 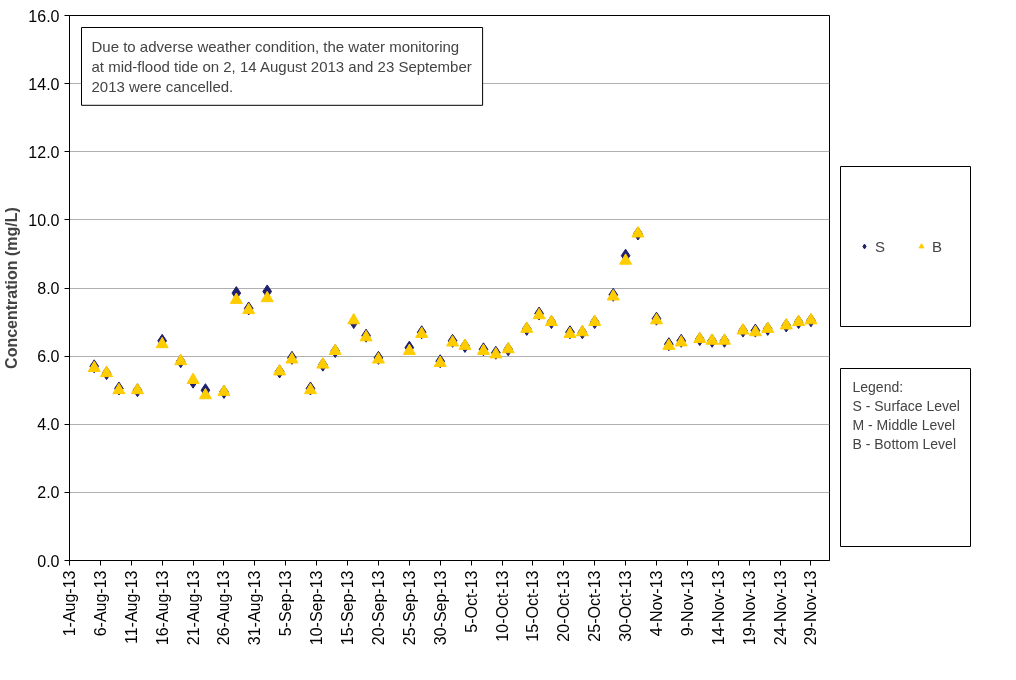 I want to click on x-tick-label: 1-Aug-13, so click(x=69, y=603).